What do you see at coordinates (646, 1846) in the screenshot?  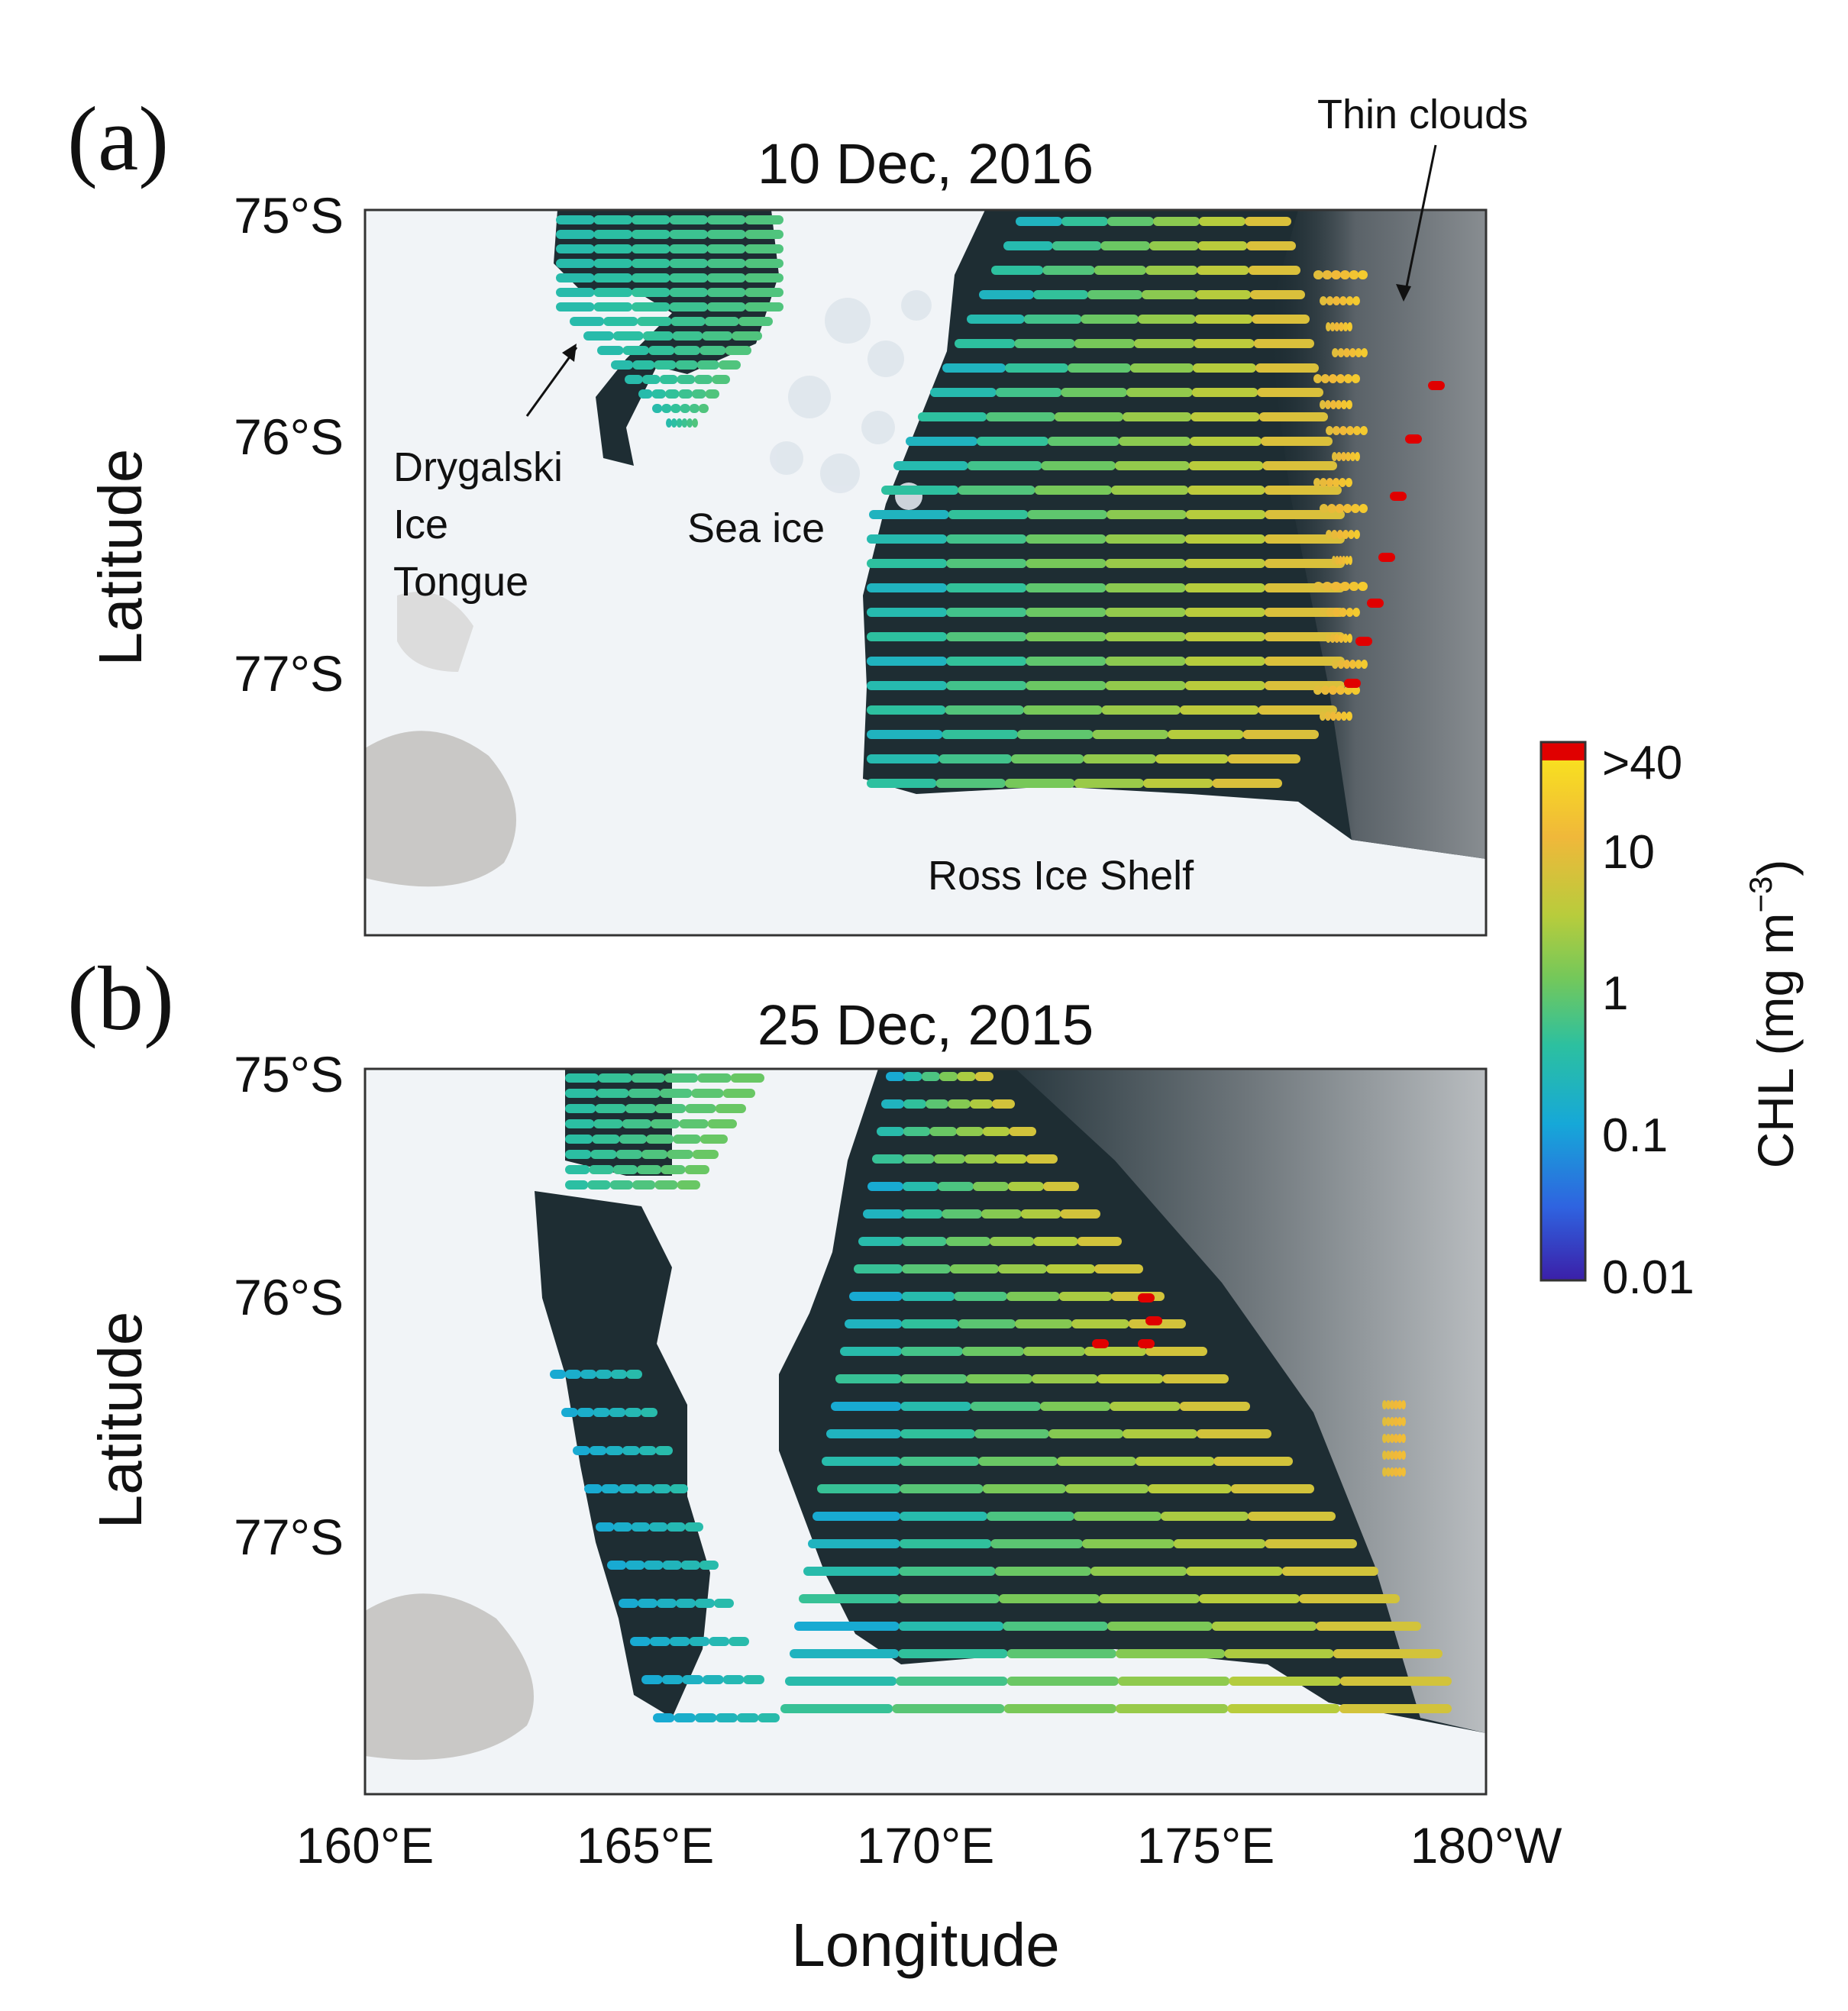 I see `xtick-165e: 165°E` at bounding box center [646, 1846].